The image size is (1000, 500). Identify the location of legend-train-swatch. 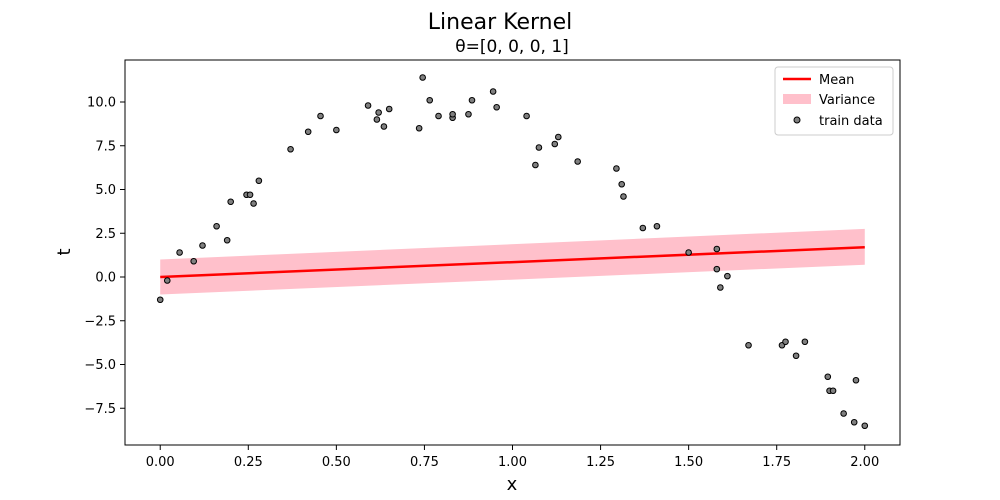
(797, 120).